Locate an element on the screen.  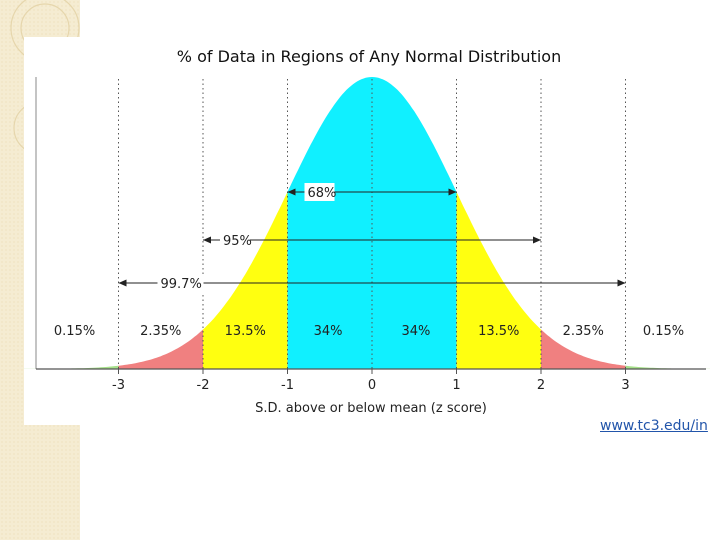
range-label-0: 68% is located at coordinates (322, 193).